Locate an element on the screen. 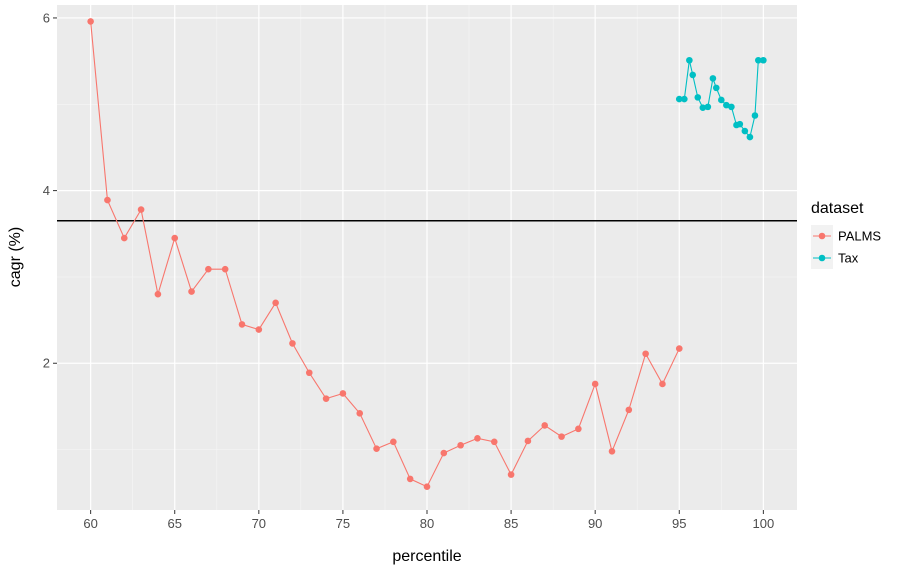  x-tick-label: 60 is located at coordinates (90, 523).